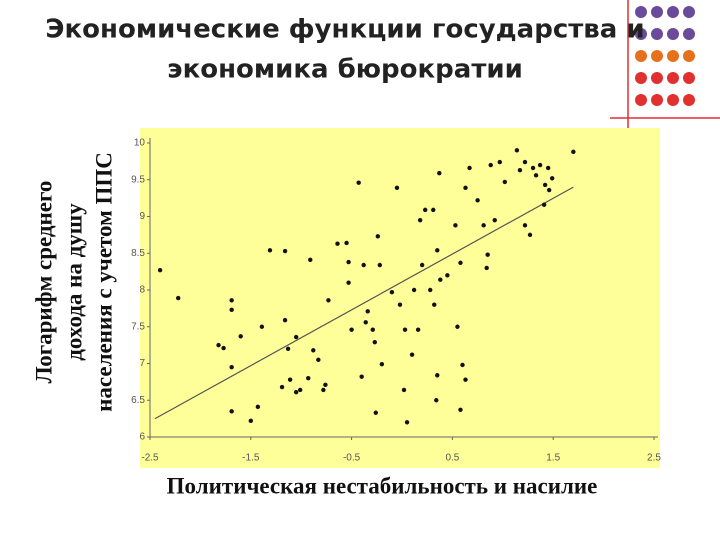  I want to click on y-axis-label: Логарифм среднего, so click(43, 282).